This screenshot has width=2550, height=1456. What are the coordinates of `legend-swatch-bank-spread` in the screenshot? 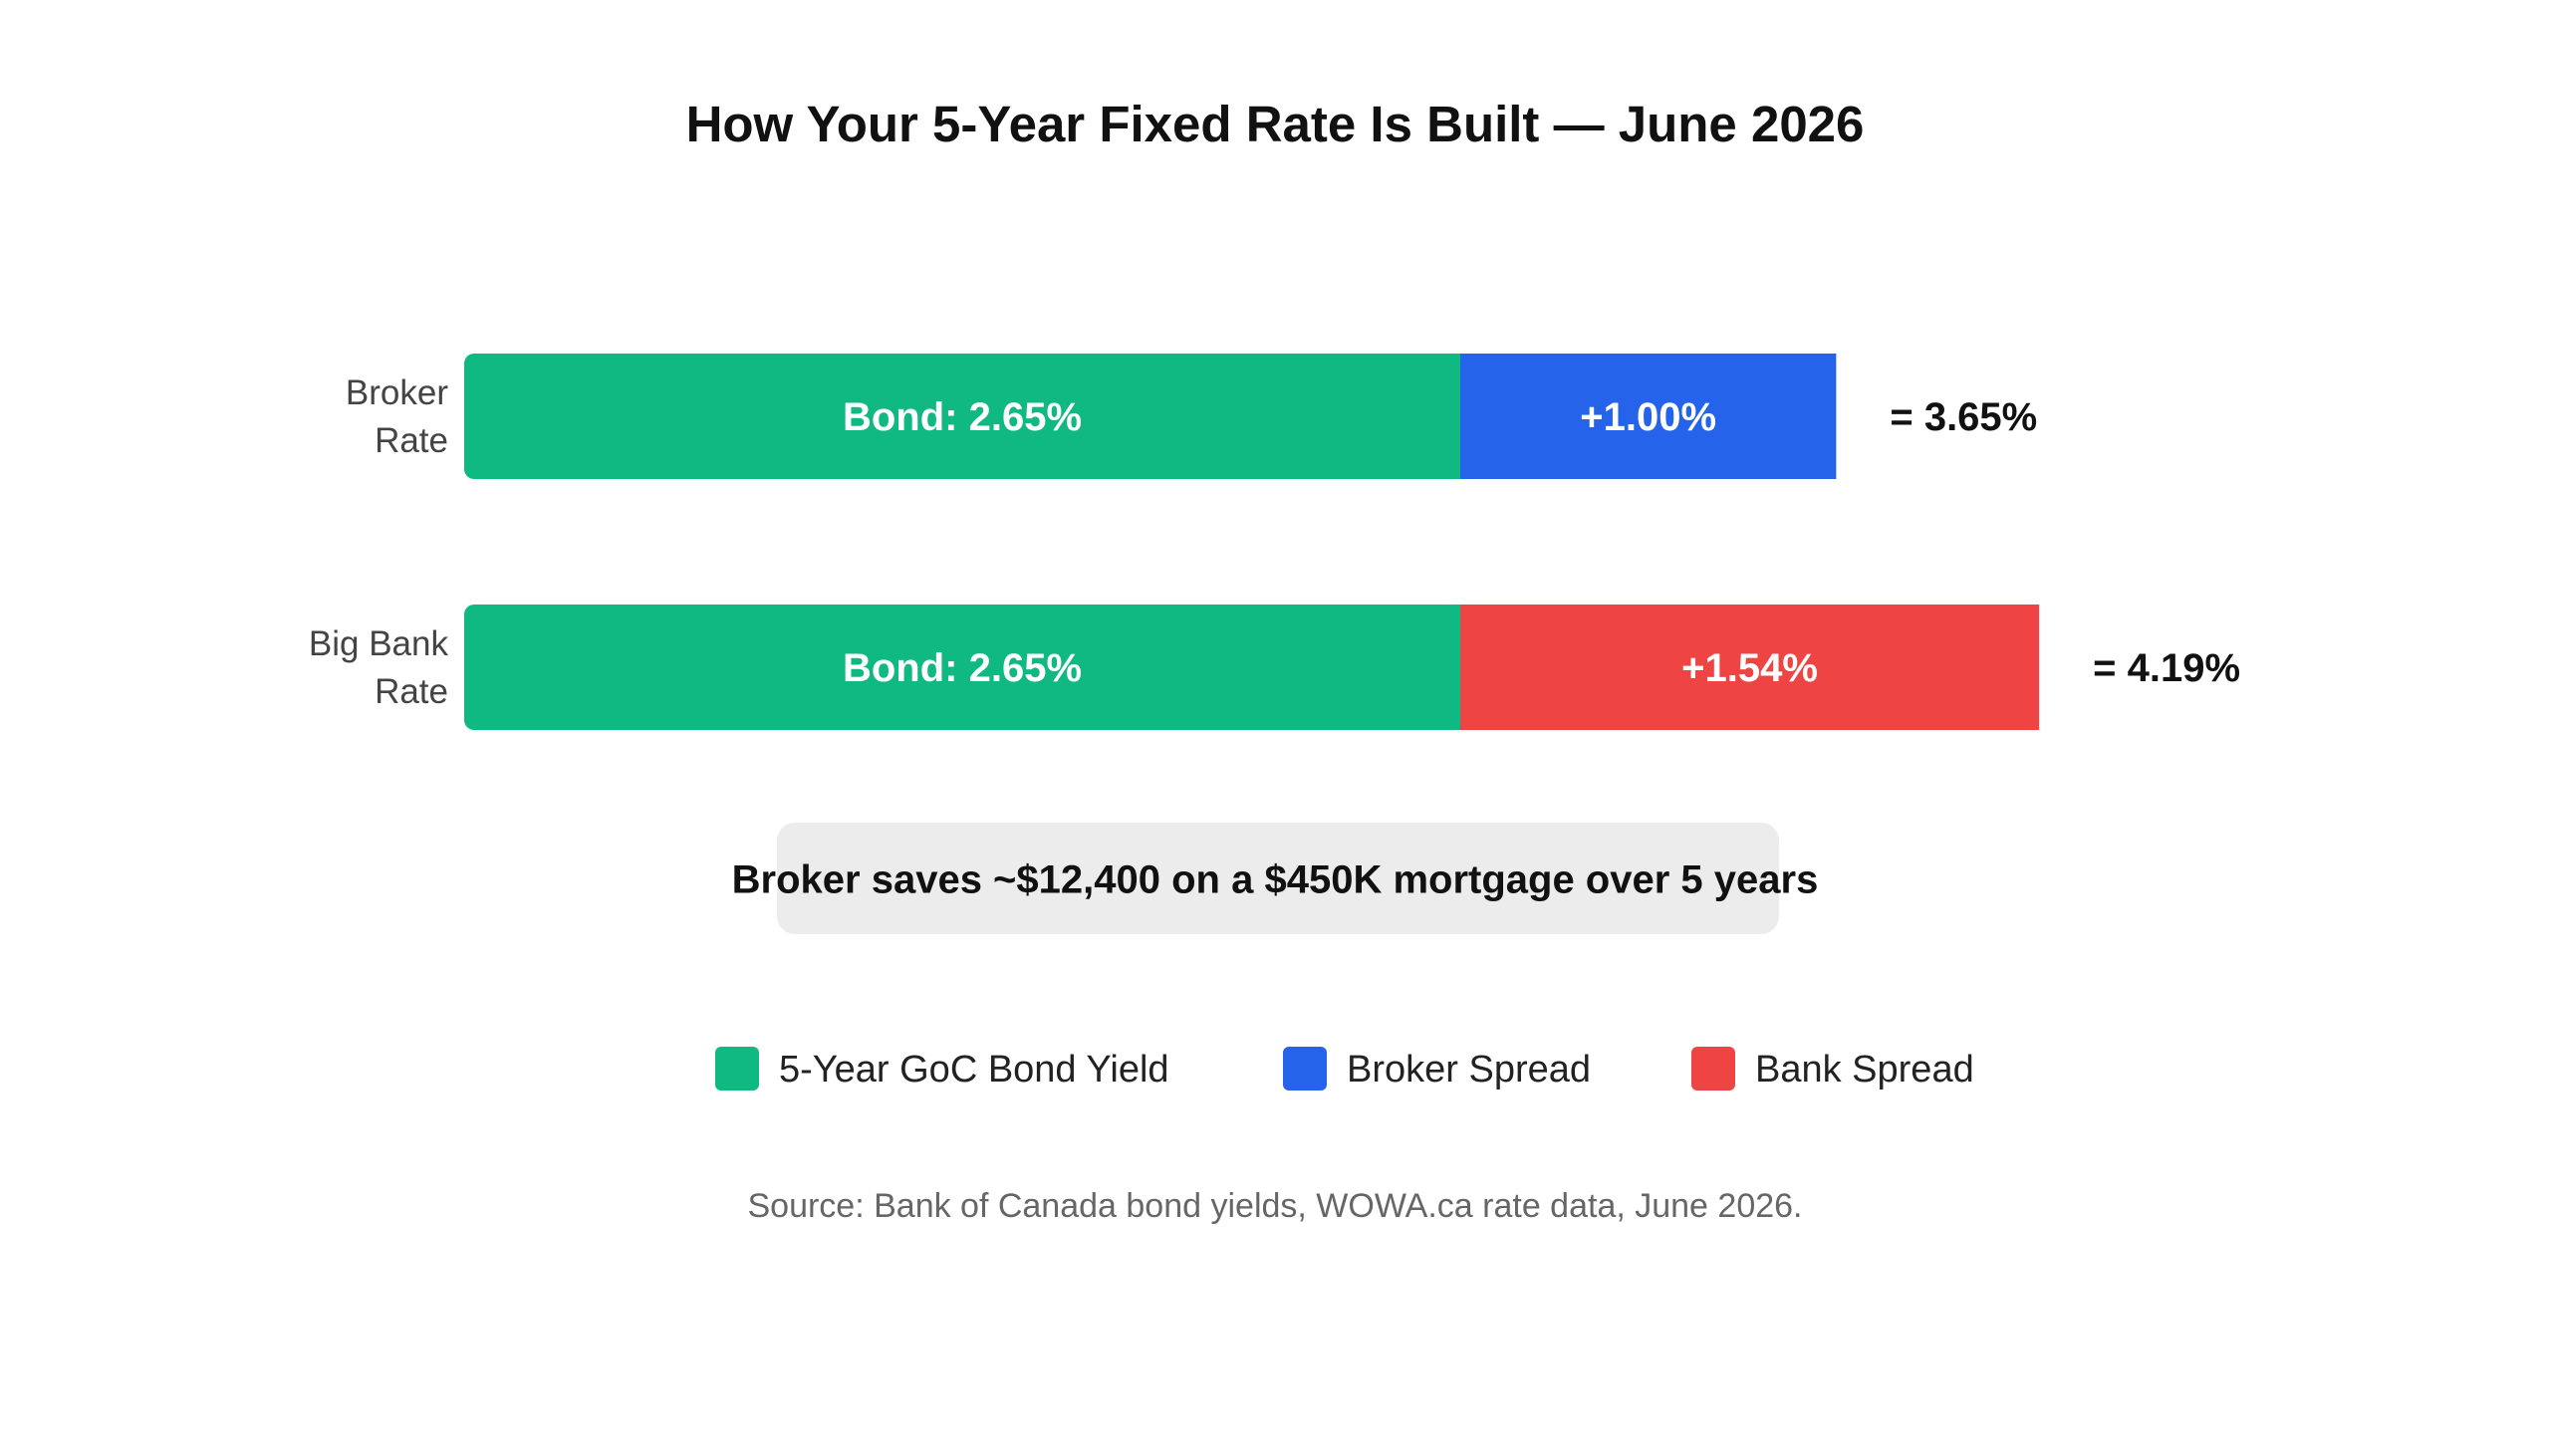 It's located at (1713, 1069).